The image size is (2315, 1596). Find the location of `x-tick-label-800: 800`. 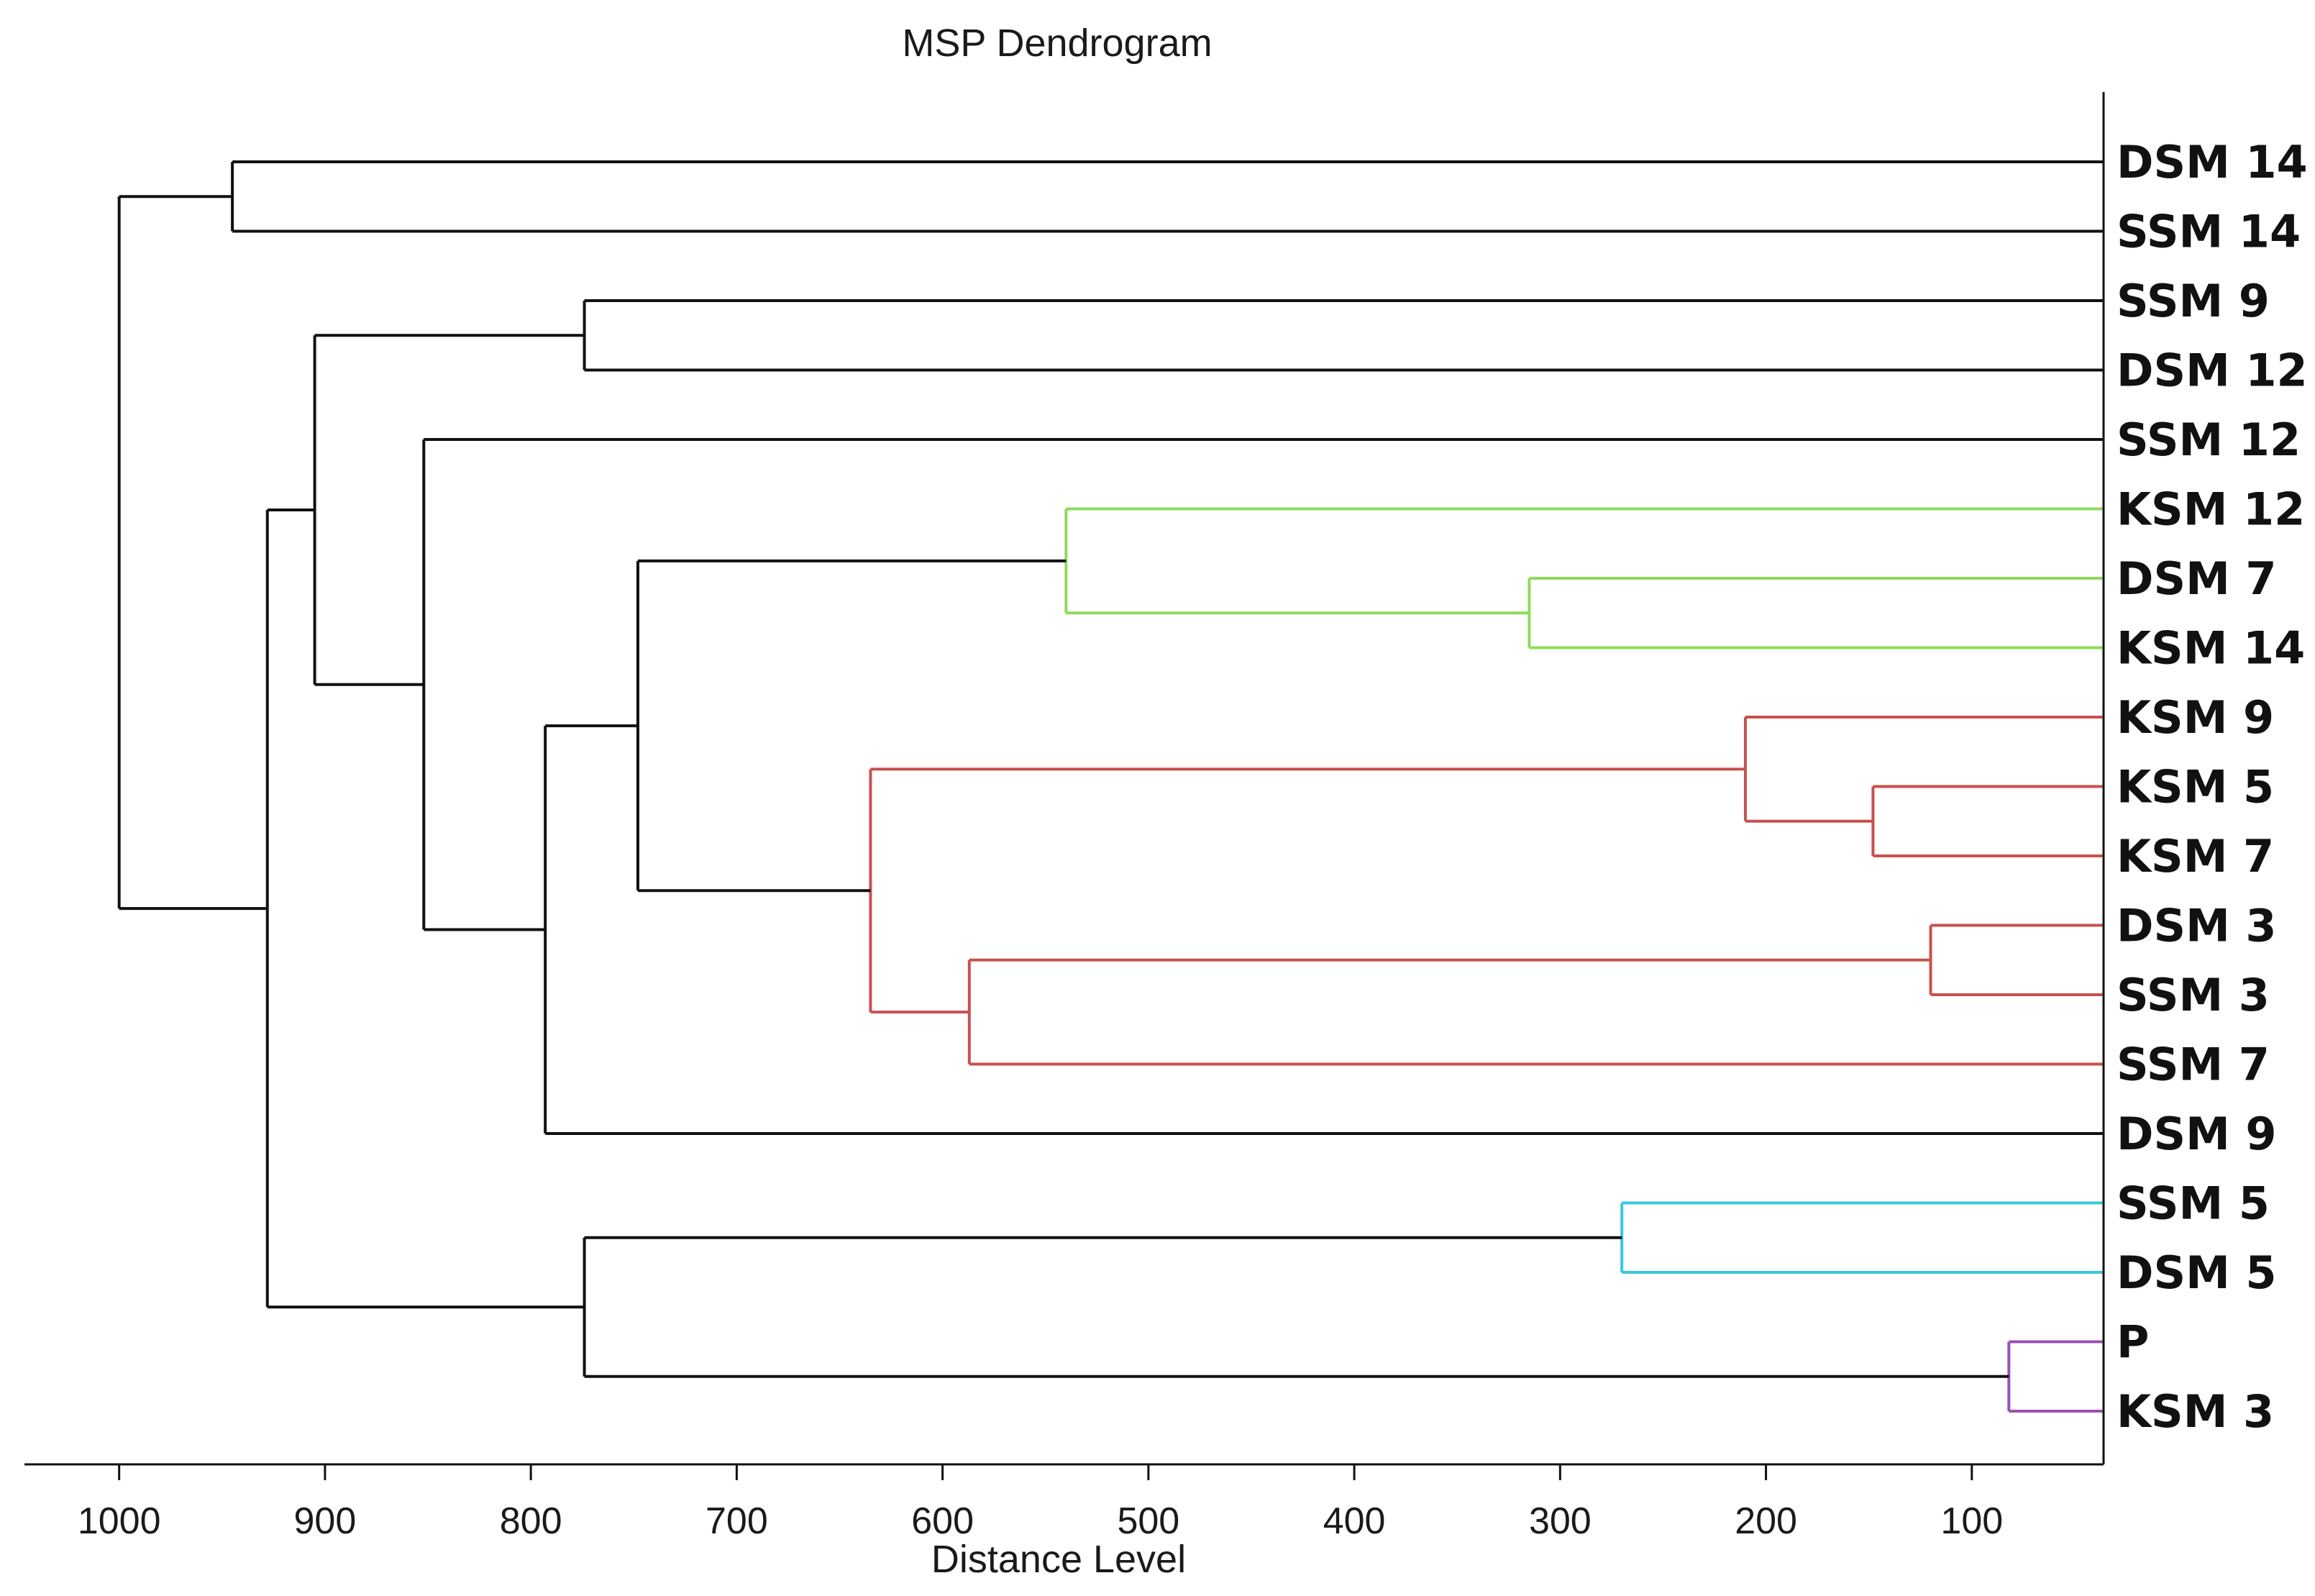

x-tick-label-800: 800 is located at coordinates (531, 1521).